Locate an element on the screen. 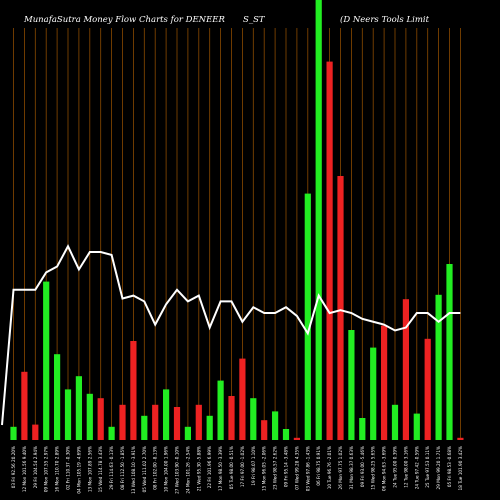 The image size is (500, 500). x-tick-label: 23 Wed 98.57 2.62% is located at coordinates (275, 468).